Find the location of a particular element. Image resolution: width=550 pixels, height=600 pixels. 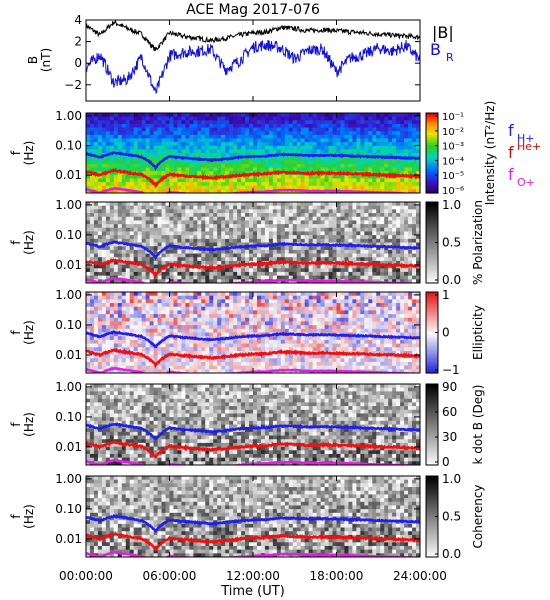

colorbar-segment is located at coordinates (432, 170).